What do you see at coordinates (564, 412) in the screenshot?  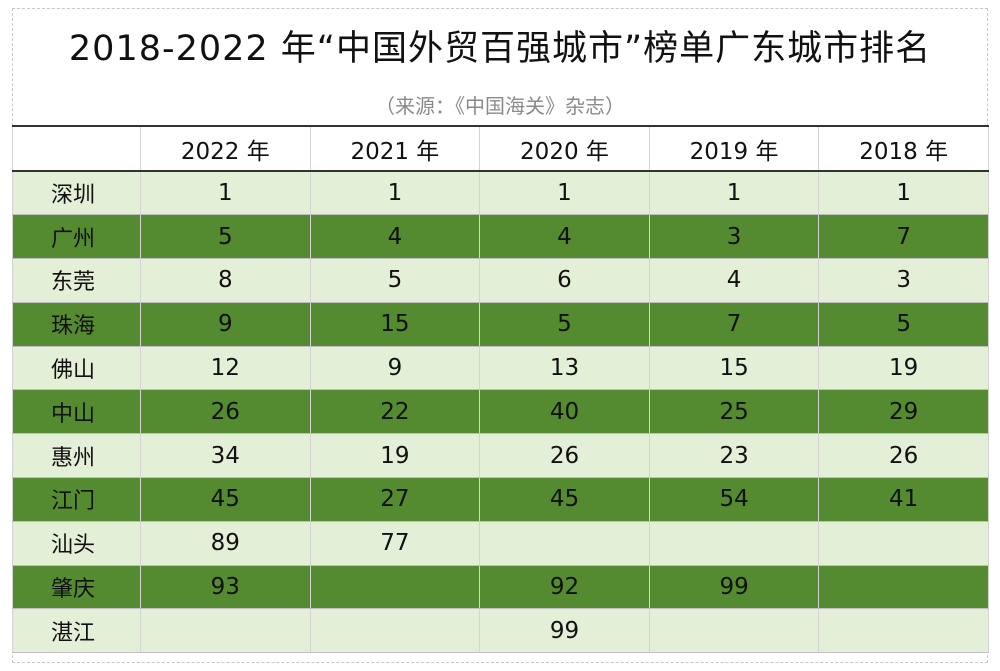 I see `rank-cell: 40` at bounding box center [564, 412].